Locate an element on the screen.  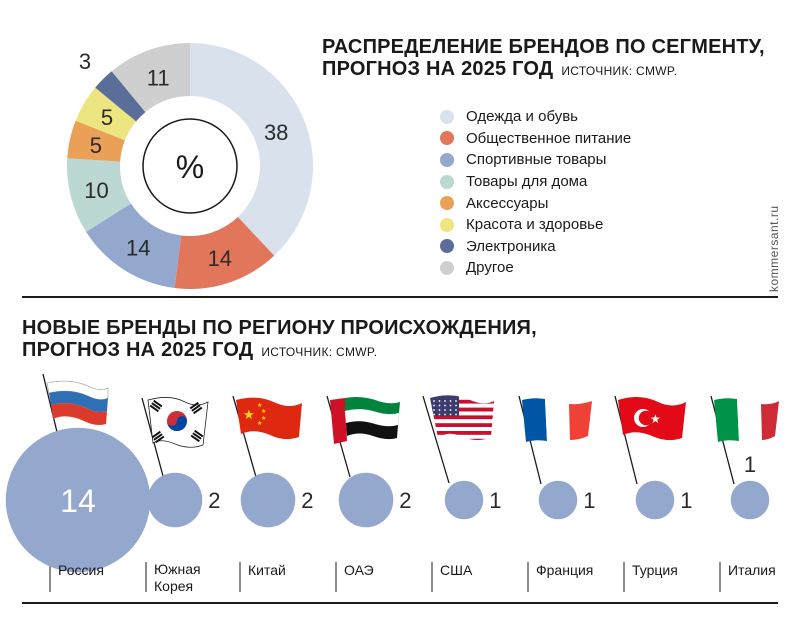
segment-donut-chart: 38 14 14 10 5 5 3 11 % is located at coordinates (190, 166).